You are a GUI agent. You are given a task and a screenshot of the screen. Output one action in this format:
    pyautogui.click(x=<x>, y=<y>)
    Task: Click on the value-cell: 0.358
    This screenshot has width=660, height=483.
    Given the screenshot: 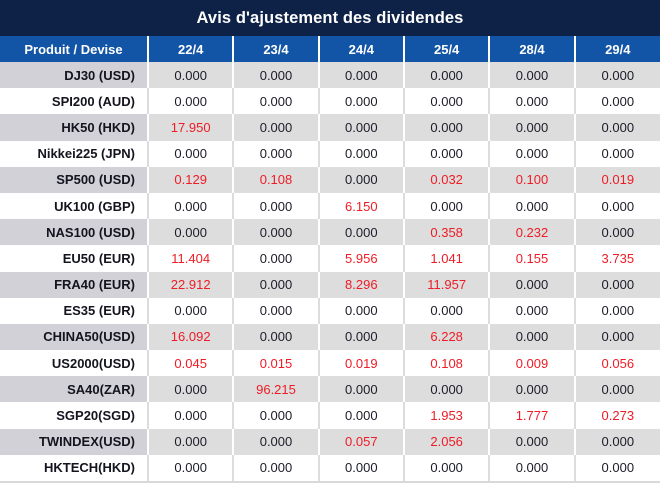 What is the action you would take?
    pyautogui.click(x=446, y=232)
    